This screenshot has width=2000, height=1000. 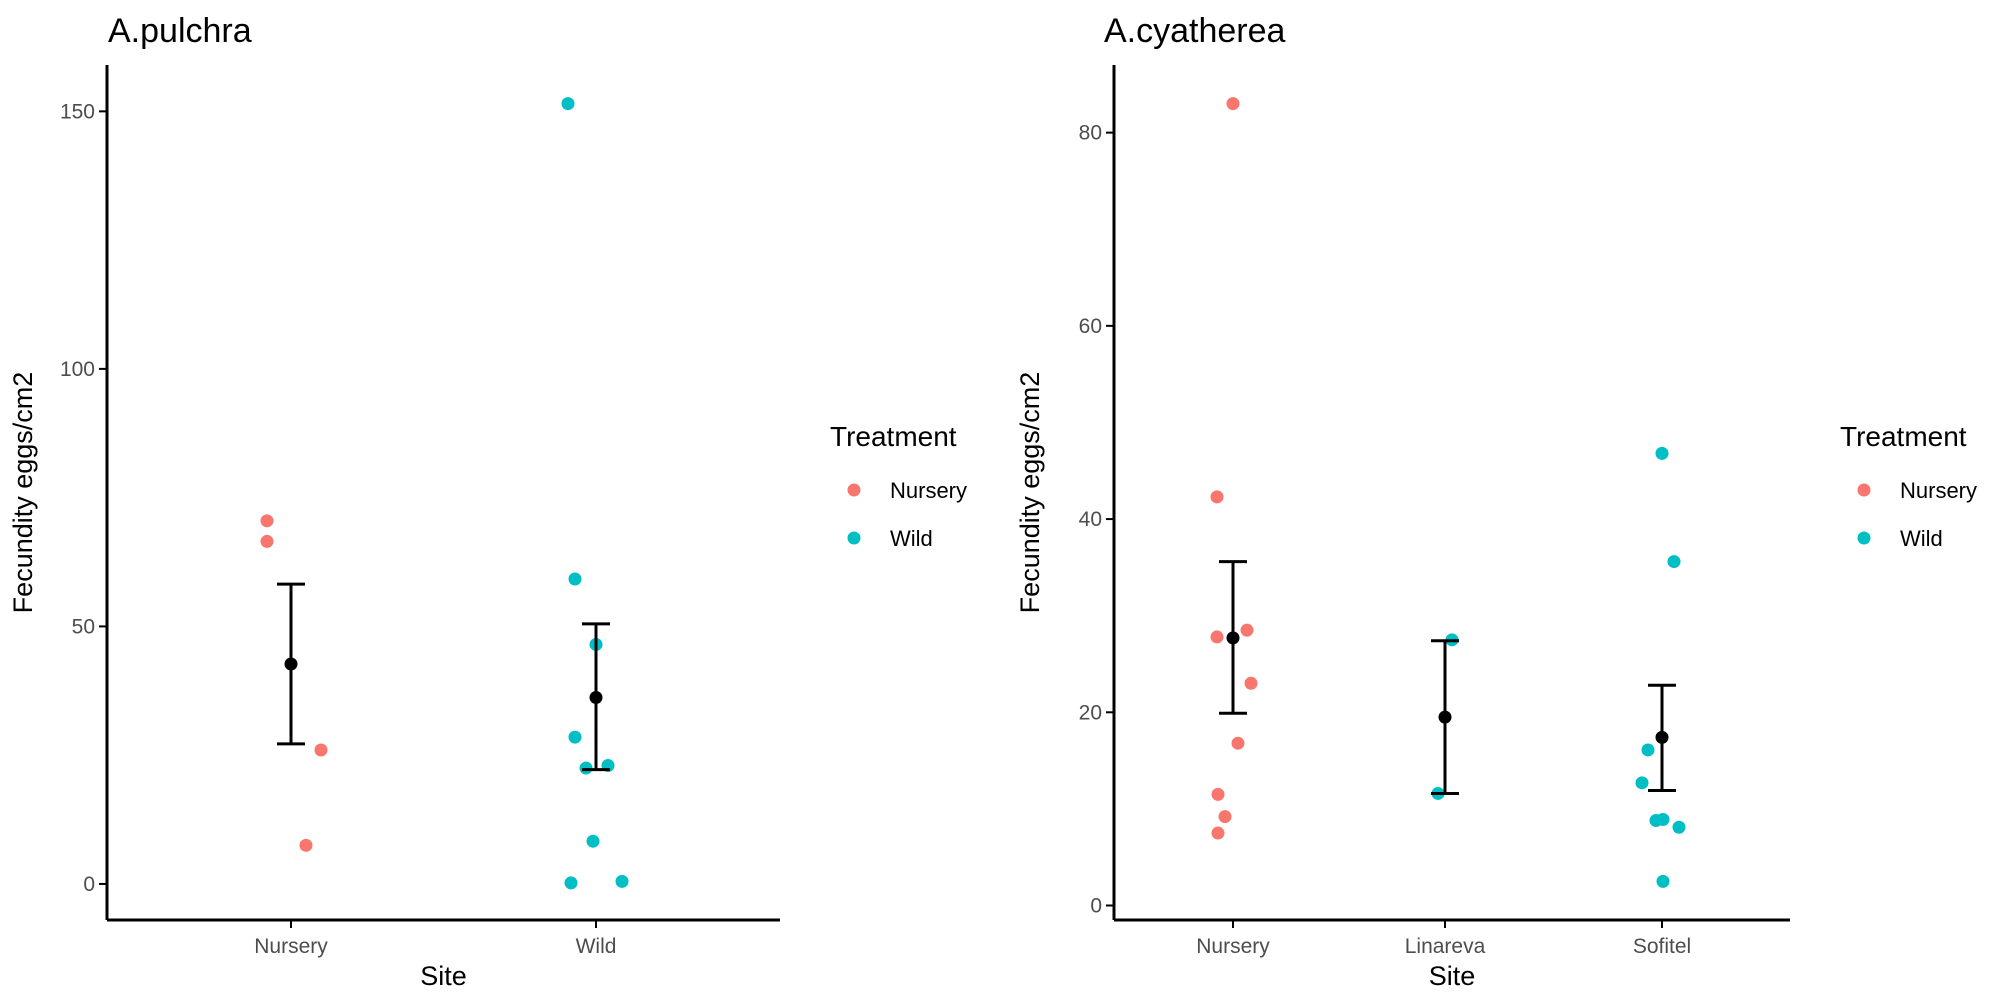 I want to click on y-tick-label: 80, so click(x=1090, y=133).